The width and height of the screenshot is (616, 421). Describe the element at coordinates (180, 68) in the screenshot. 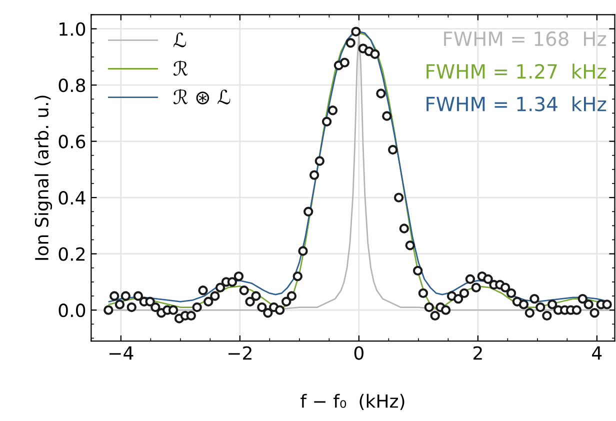

I see `legend-label: ℛ` at that location.